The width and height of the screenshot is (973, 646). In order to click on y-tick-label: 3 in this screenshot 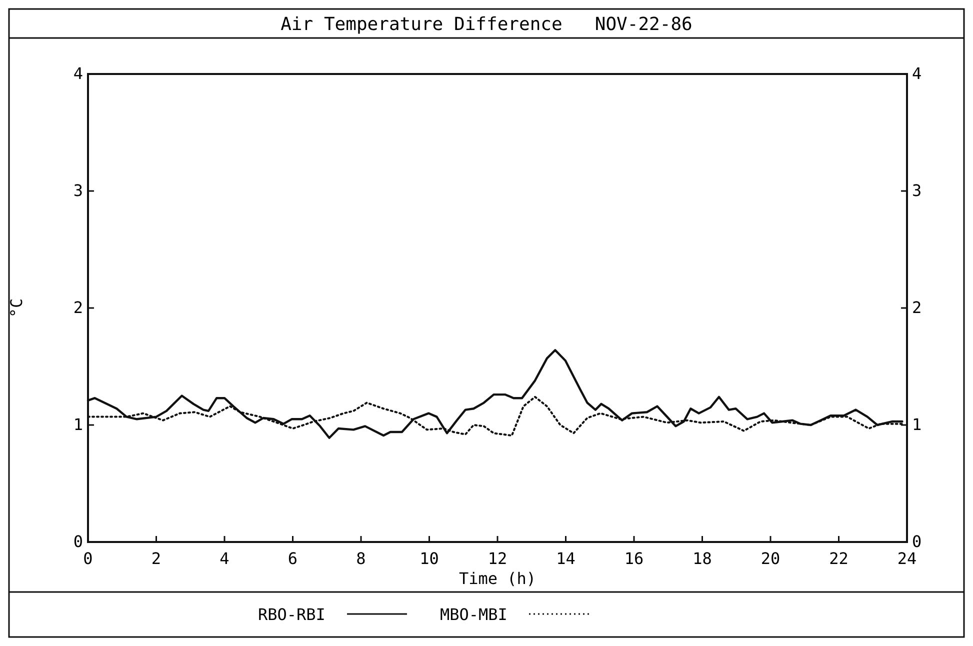, I will do `click(78, 190)`.